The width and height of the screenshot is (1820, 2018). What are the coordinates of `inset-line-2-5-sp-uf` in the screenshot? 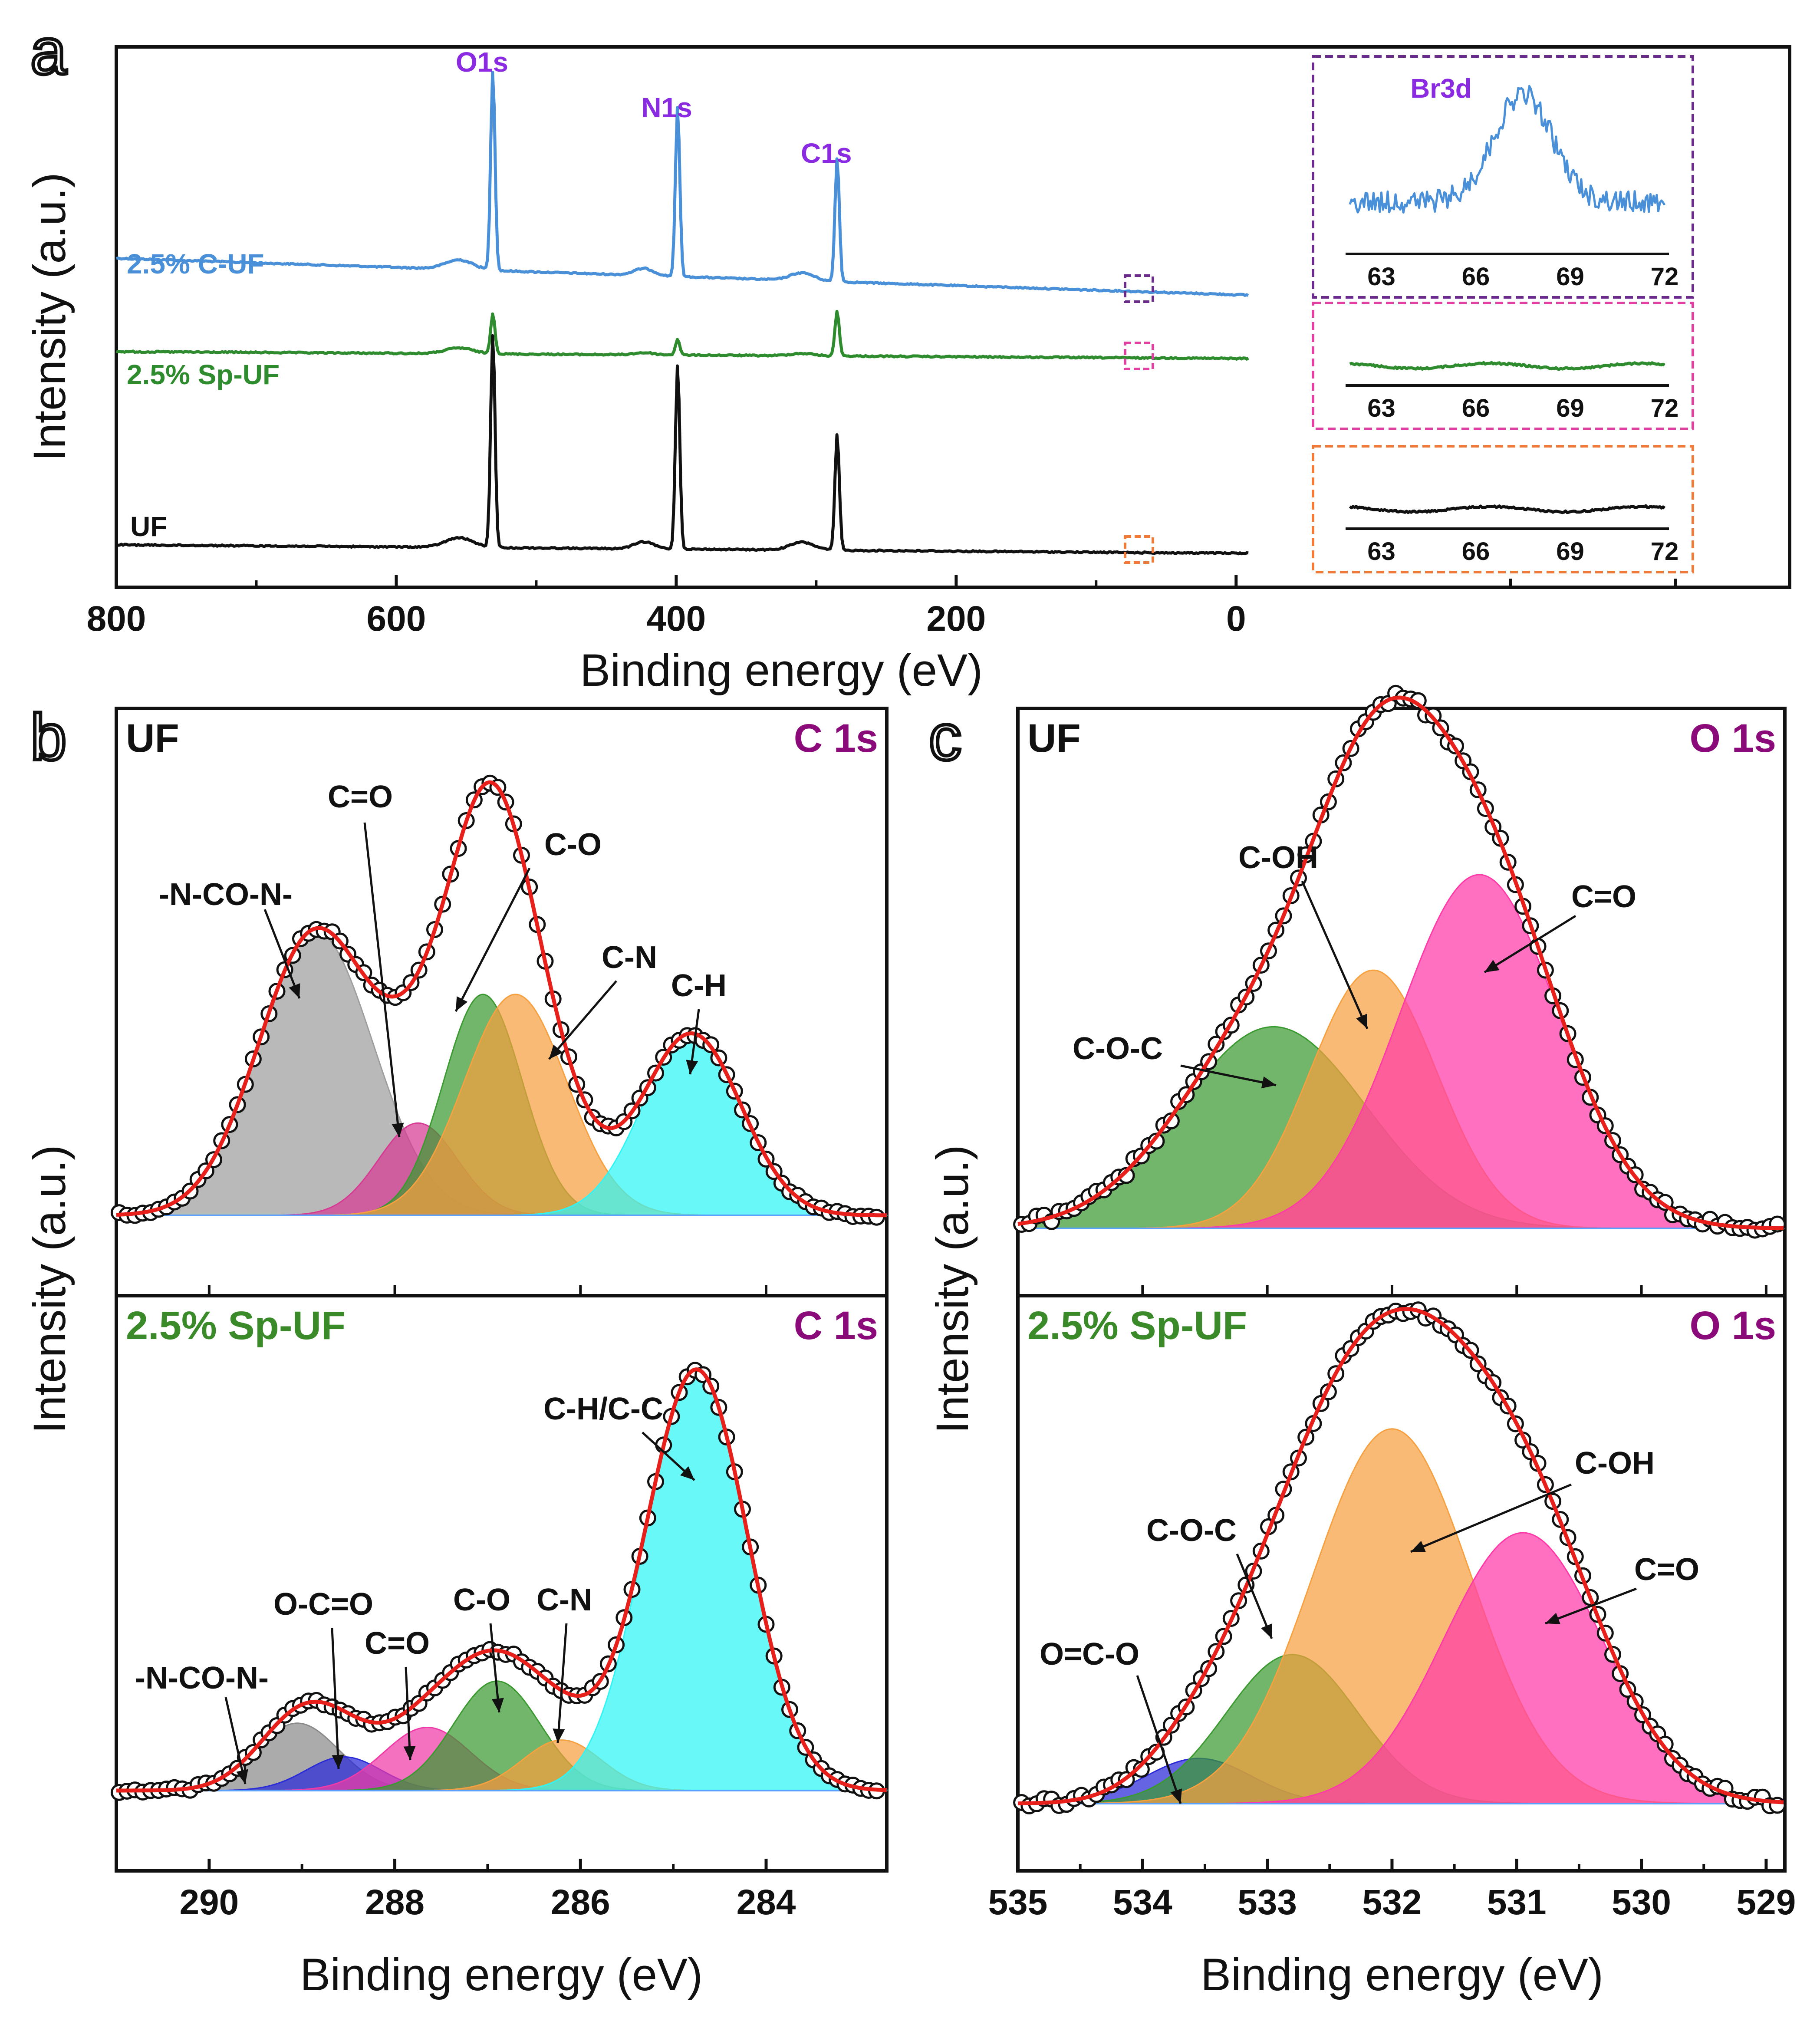 It's located at (1507, 366).